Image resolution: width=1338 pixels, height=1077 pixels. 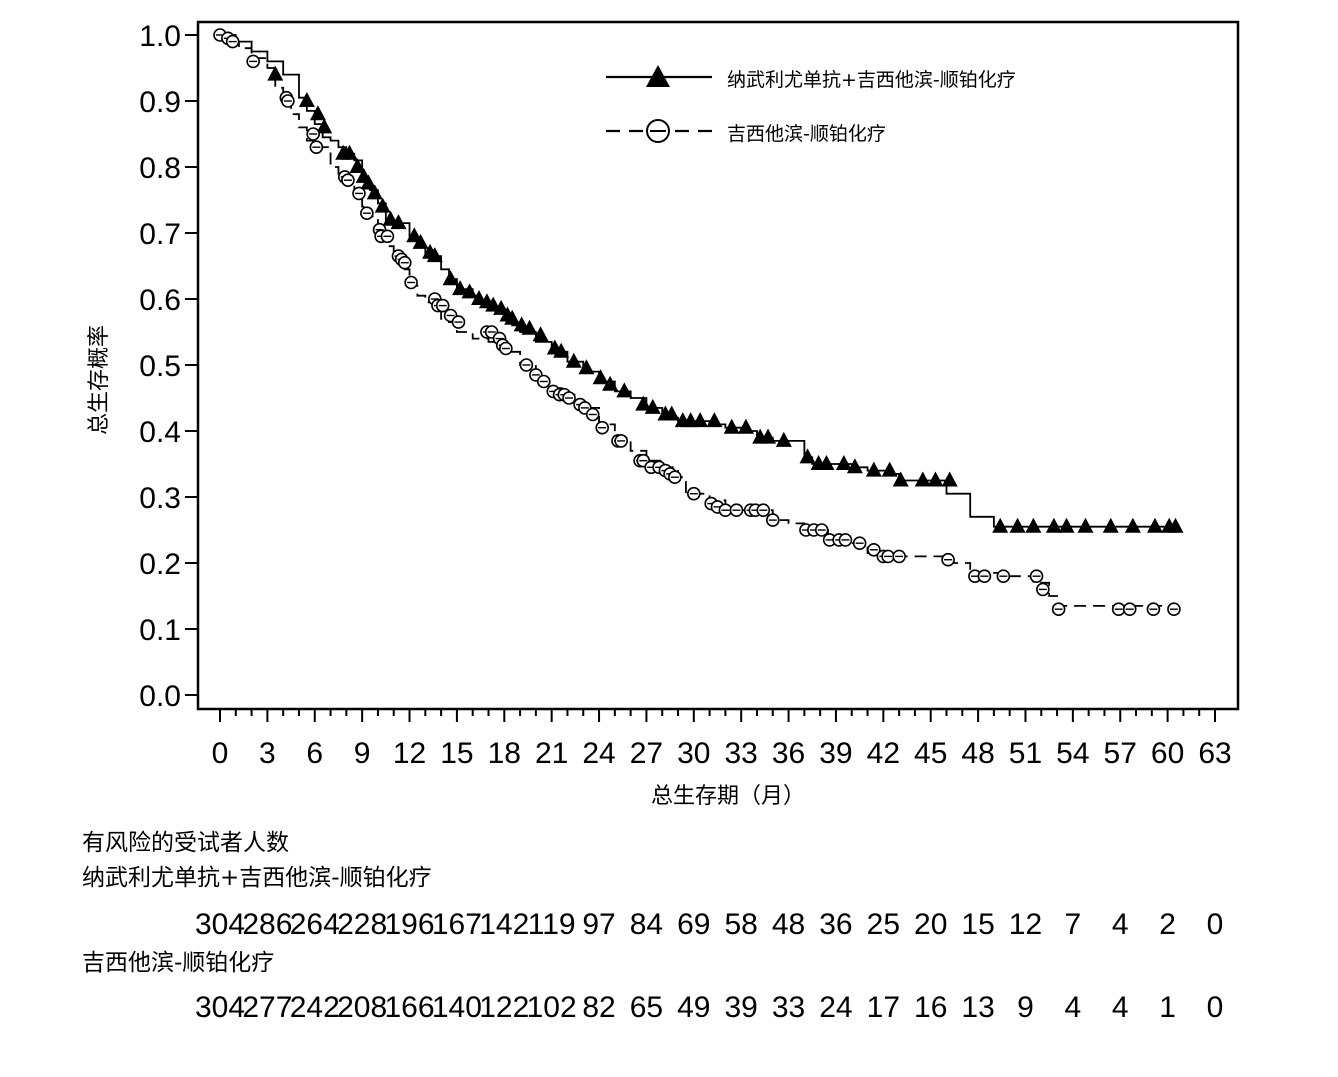 What do you see at coordinates (658, 76) in the screenshot?
I see `legend-triangle-marker` at bounding box center [658, 76].